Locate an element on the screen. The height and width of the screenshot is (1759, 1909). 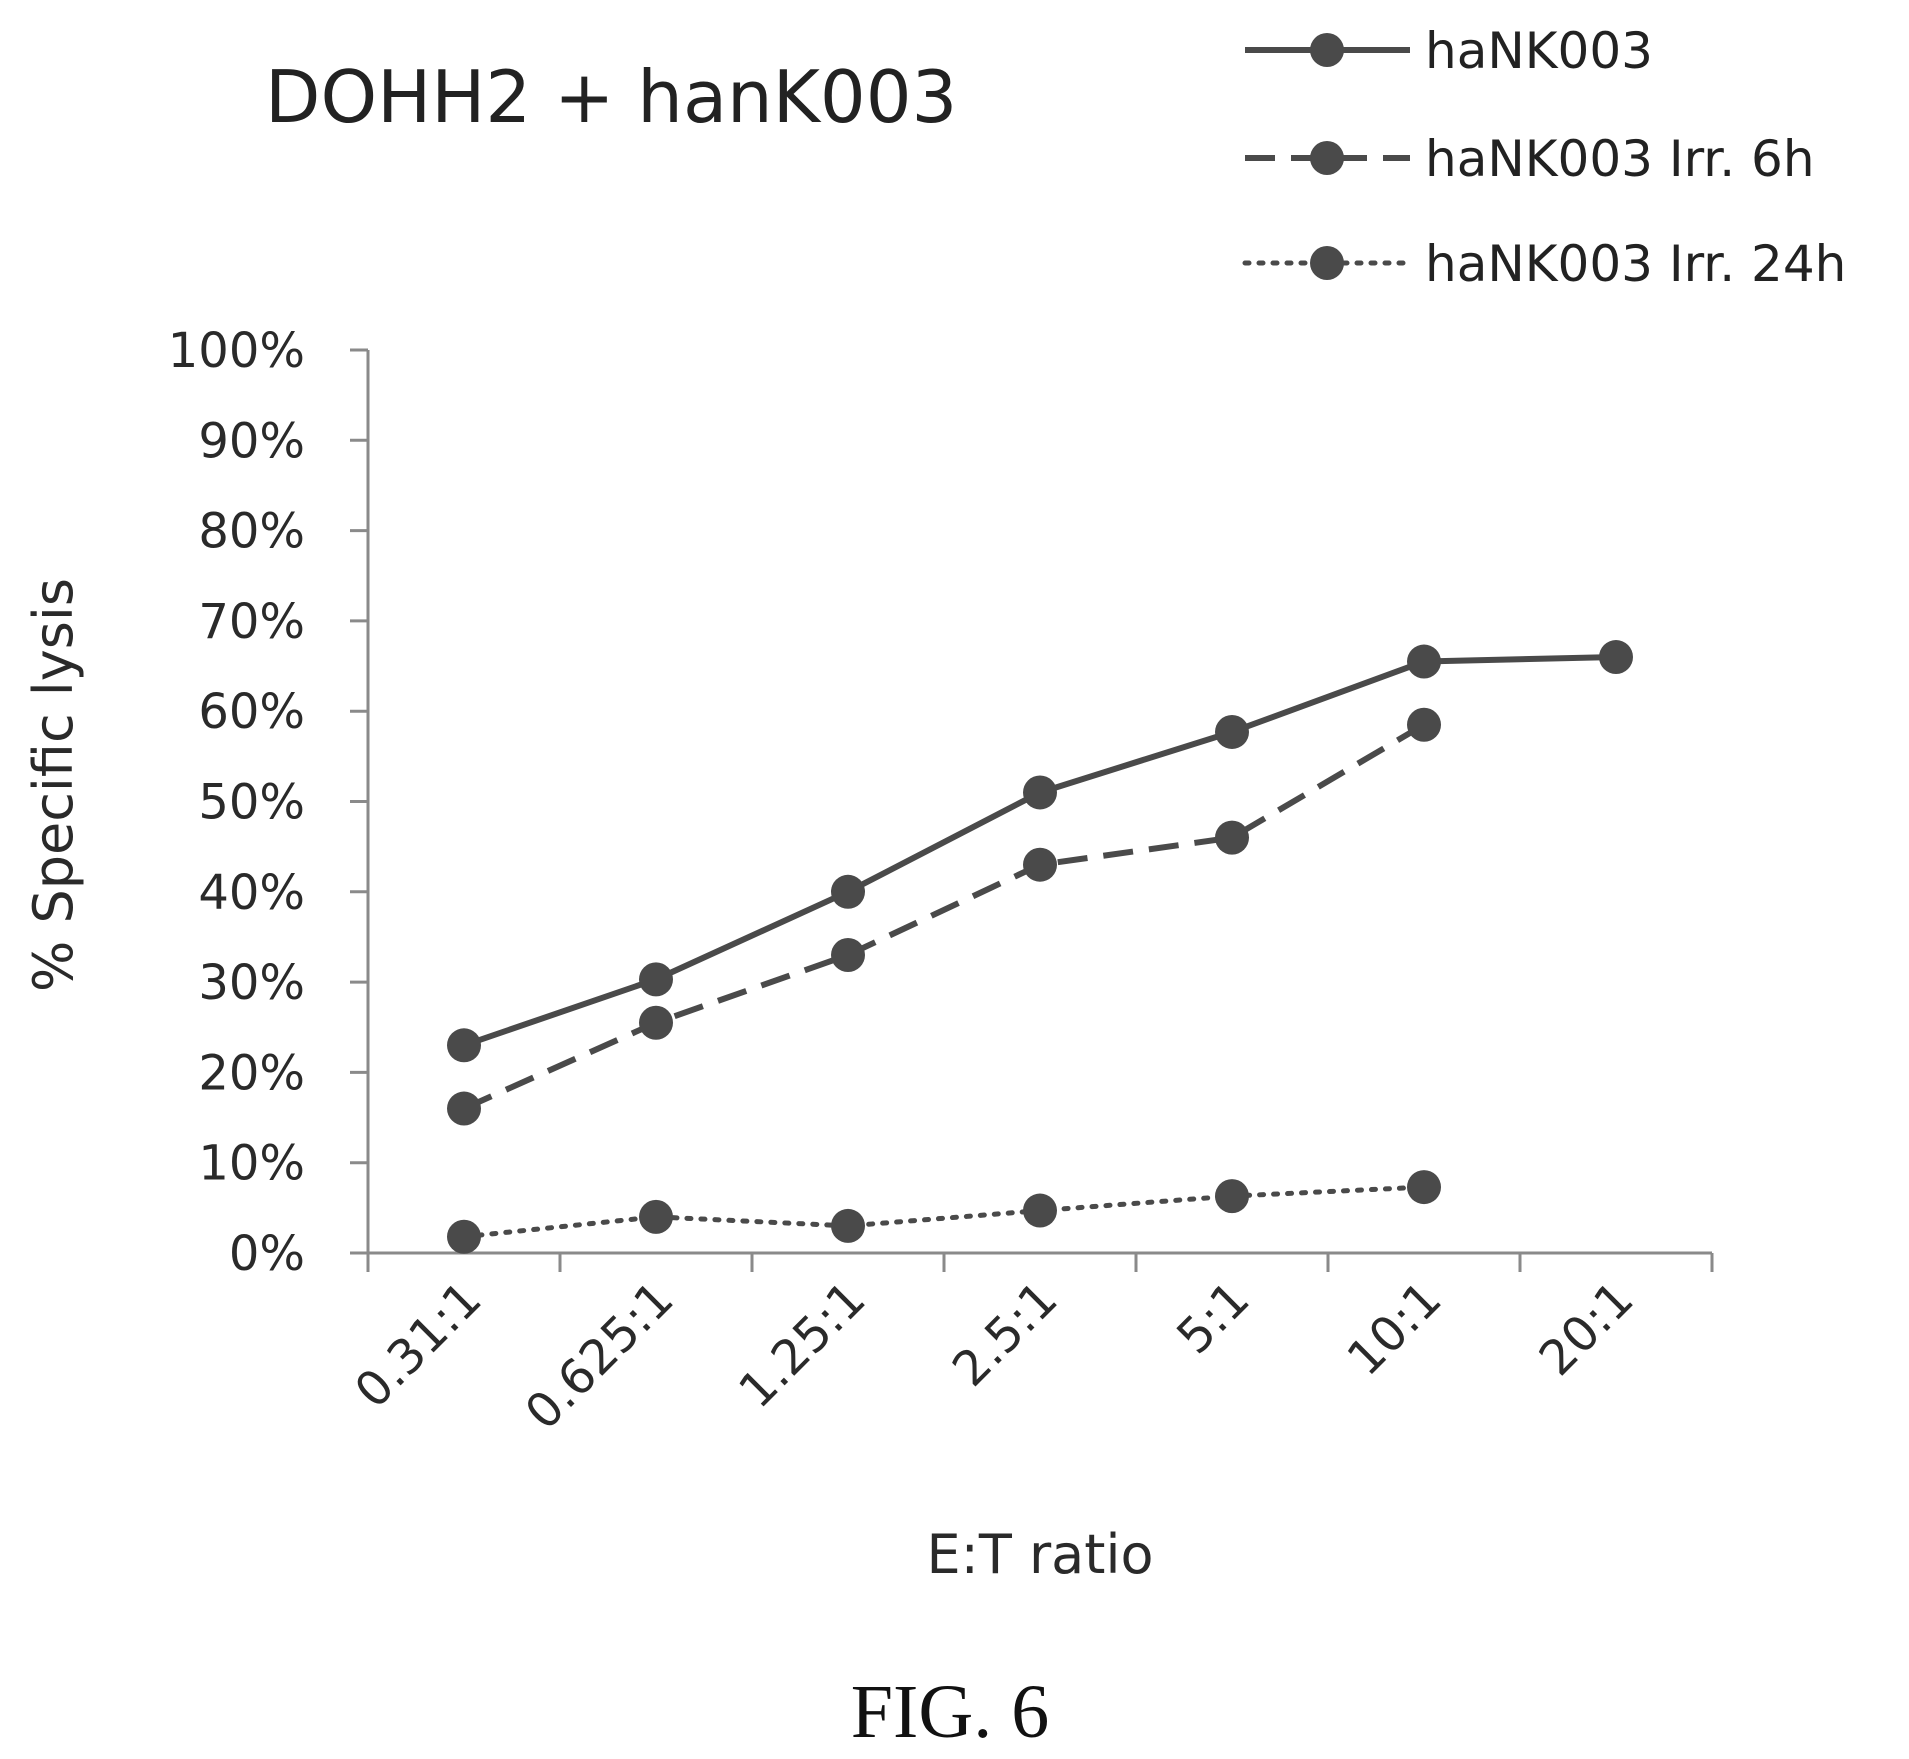
y-tick-label: 0% is located at coordinates (267, 1254).